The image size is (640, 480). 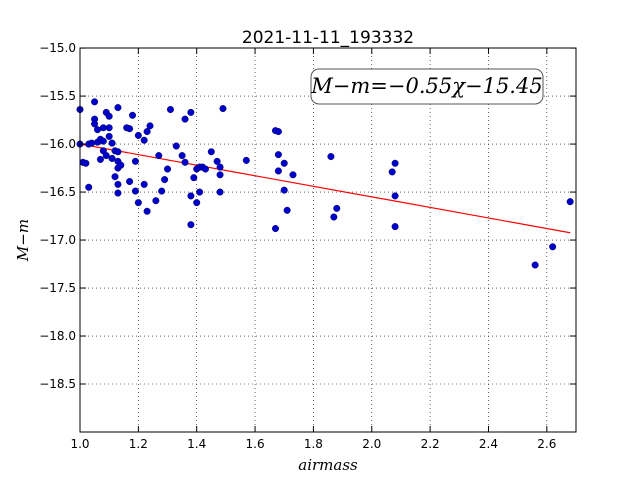 I want to click on fit-annotation-box, so click(x=427, y=86).